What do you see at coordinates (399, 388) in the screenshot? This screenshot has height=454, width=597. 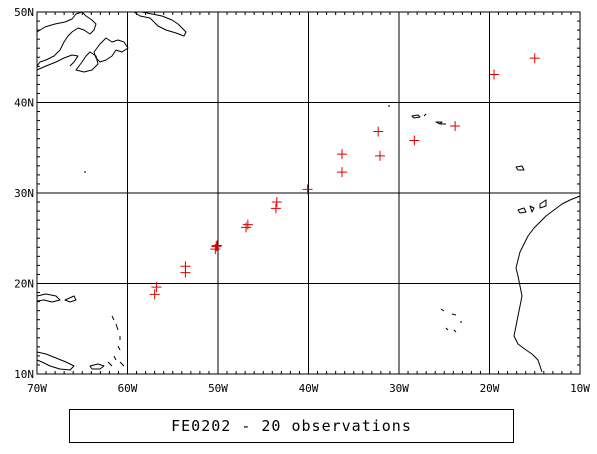 I see `lon-tick-label: 30W` at bounding box center [399, 388].